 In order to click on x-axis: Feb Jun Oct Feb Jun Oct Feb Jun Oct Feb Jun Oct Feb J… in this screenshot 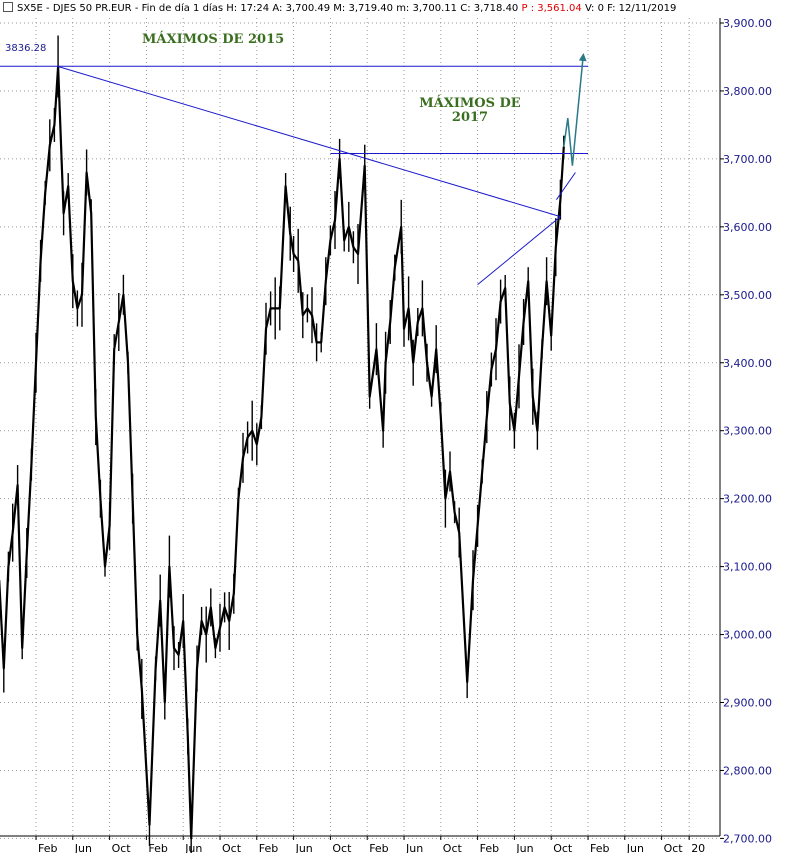, I will do `click(360, 844)`.